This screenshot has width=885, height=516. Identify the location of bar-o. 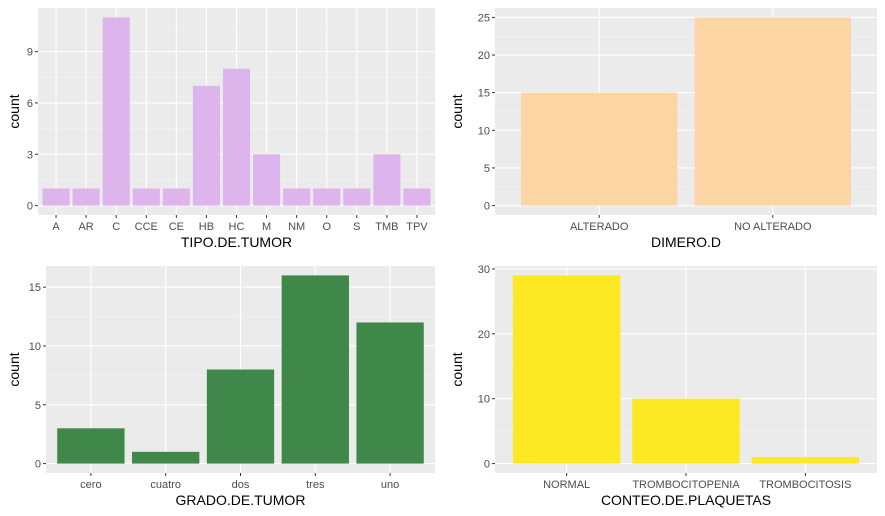
(327, 197).